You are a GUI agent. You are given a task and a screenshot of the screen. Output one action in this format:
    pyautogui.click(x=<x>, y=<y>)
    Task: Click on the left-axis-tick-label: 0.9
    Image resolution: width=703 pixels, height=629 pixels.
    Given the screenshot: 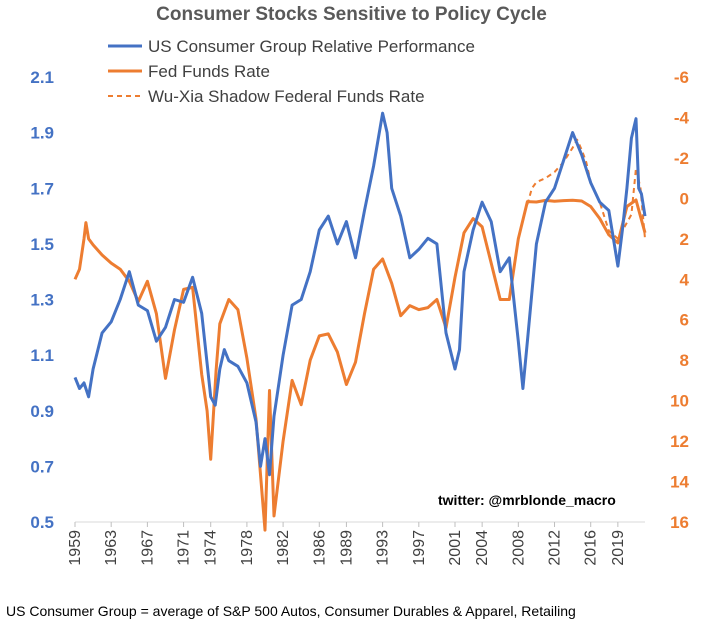 What is the action you would take?
    pyautogui.click(x=42, y=411)
    